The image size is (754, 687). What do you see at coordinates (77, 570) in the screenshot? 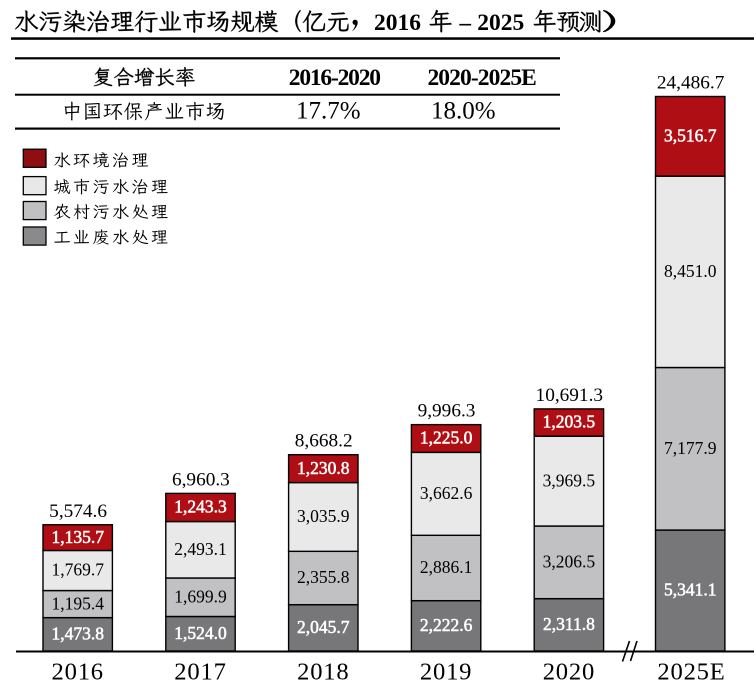
I see `svg-text: 1,769.7` at bounding box center [77, 570].